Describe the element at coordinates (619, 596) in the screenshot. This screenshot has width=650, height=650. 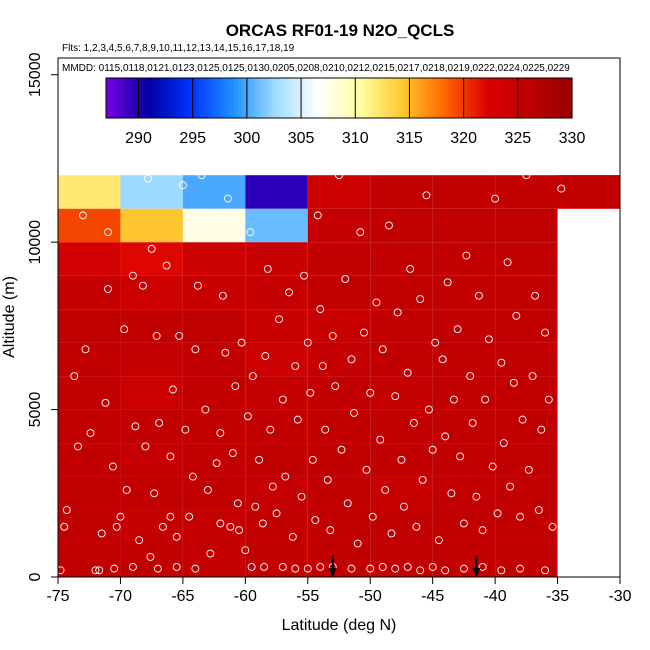
I see `x-tick-label: -30` at that location.